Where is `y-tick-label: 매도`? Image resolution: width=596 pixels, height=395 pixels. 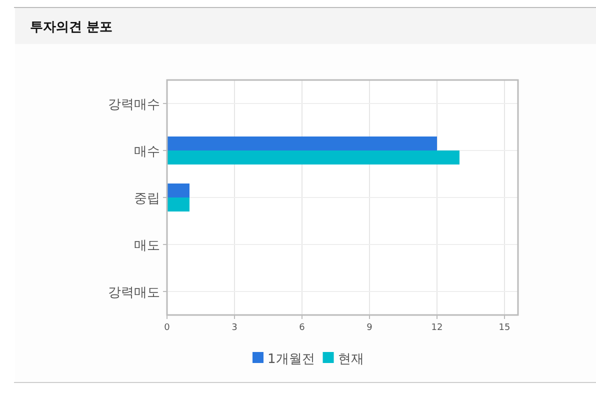 y-tick-label: 매도 is located at coordinates (147, 246).